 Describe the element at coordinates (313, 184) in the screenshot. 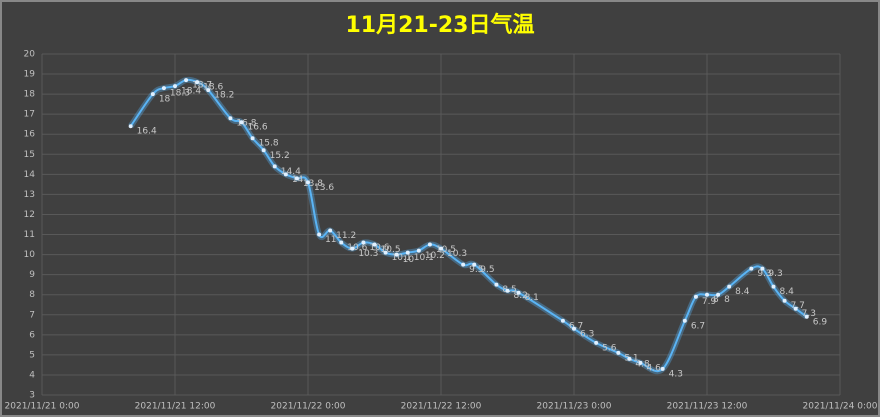

I see `value-label: 13.8` at that location.